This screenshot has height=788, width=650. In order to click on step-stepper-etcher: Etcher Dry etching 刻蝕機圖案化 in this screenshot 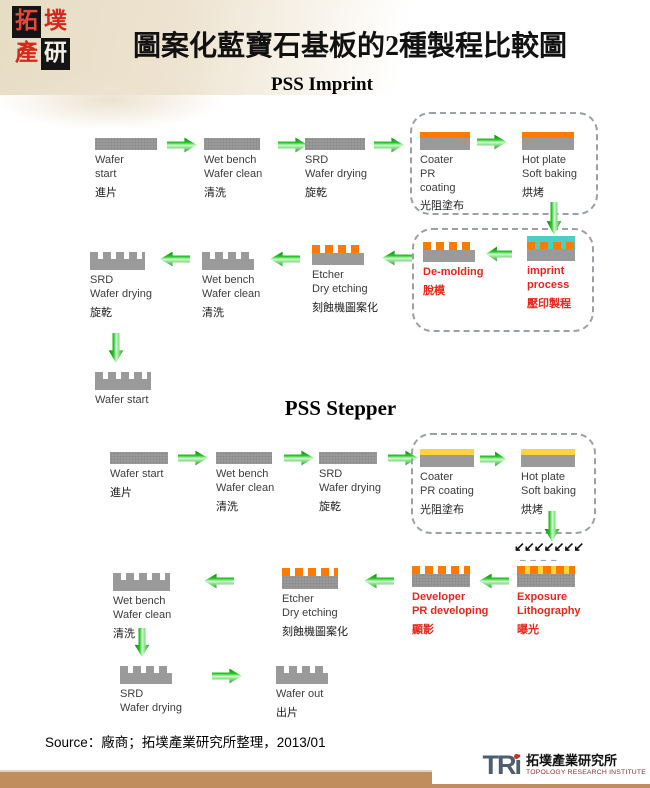, I will do `click(315, 603)`.